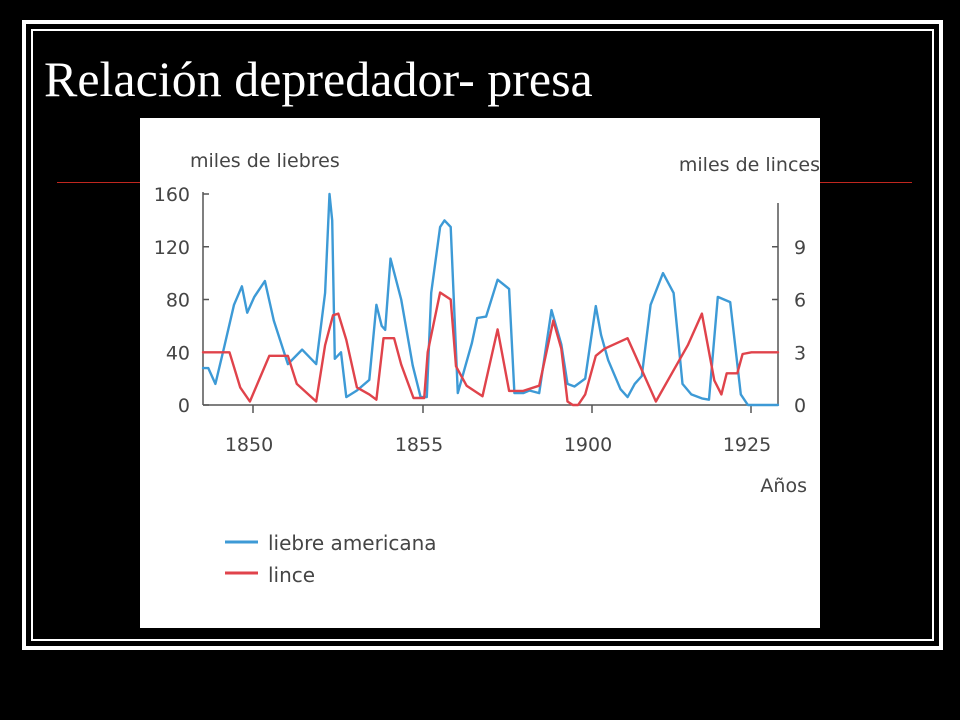 Image resolution: width=960 pixels, height=720 pixels. What do you see at coordinates (800, 406) in the screenshot?
I see `y2-tick-label: 0` at bounding box center [800, 406].